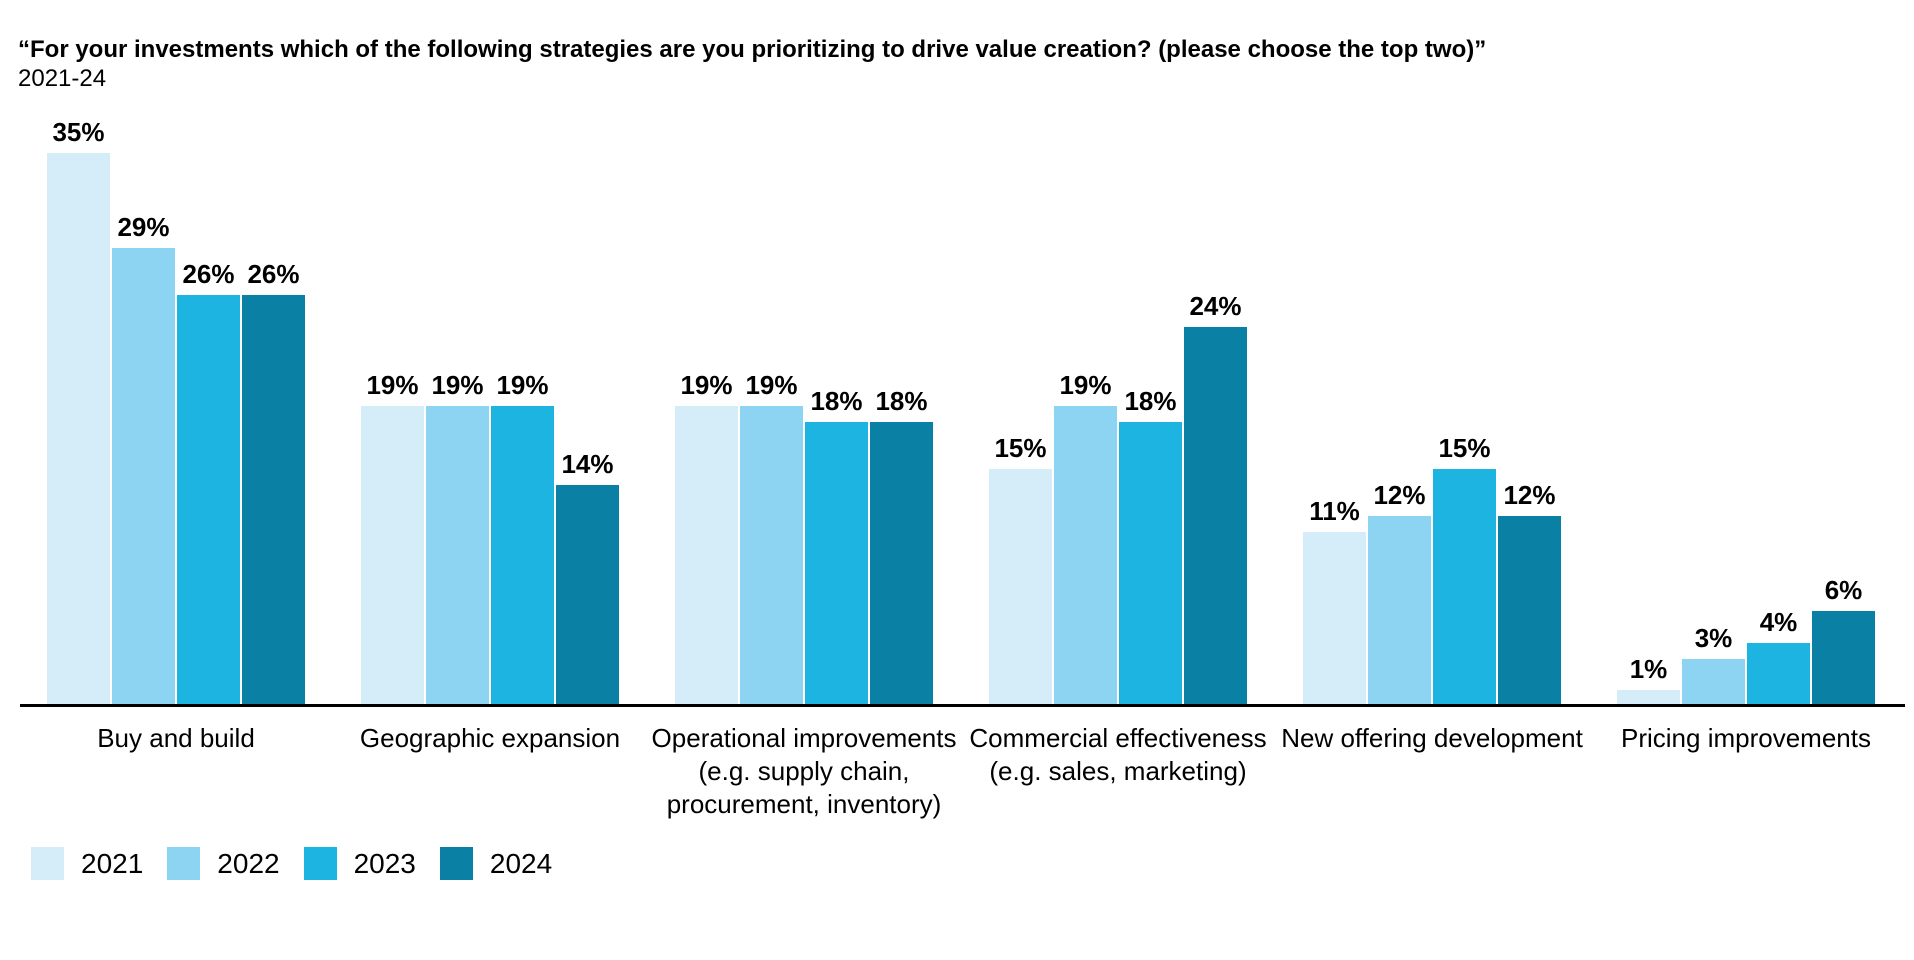 The height and width of the screenshot is (960, 1914). I want to click on bar-value-label: 14%, so click(587, 464).